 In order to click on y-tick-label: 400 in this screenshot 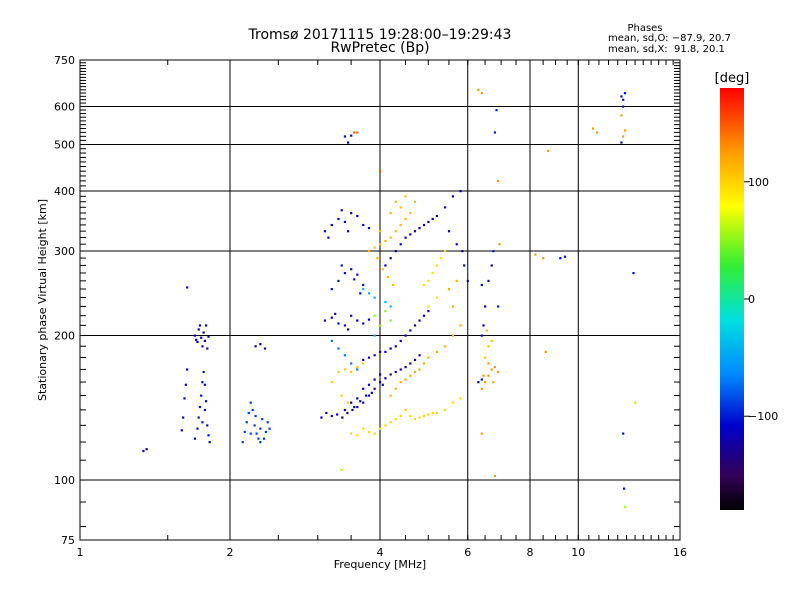, I will do `click(64, 191)`.